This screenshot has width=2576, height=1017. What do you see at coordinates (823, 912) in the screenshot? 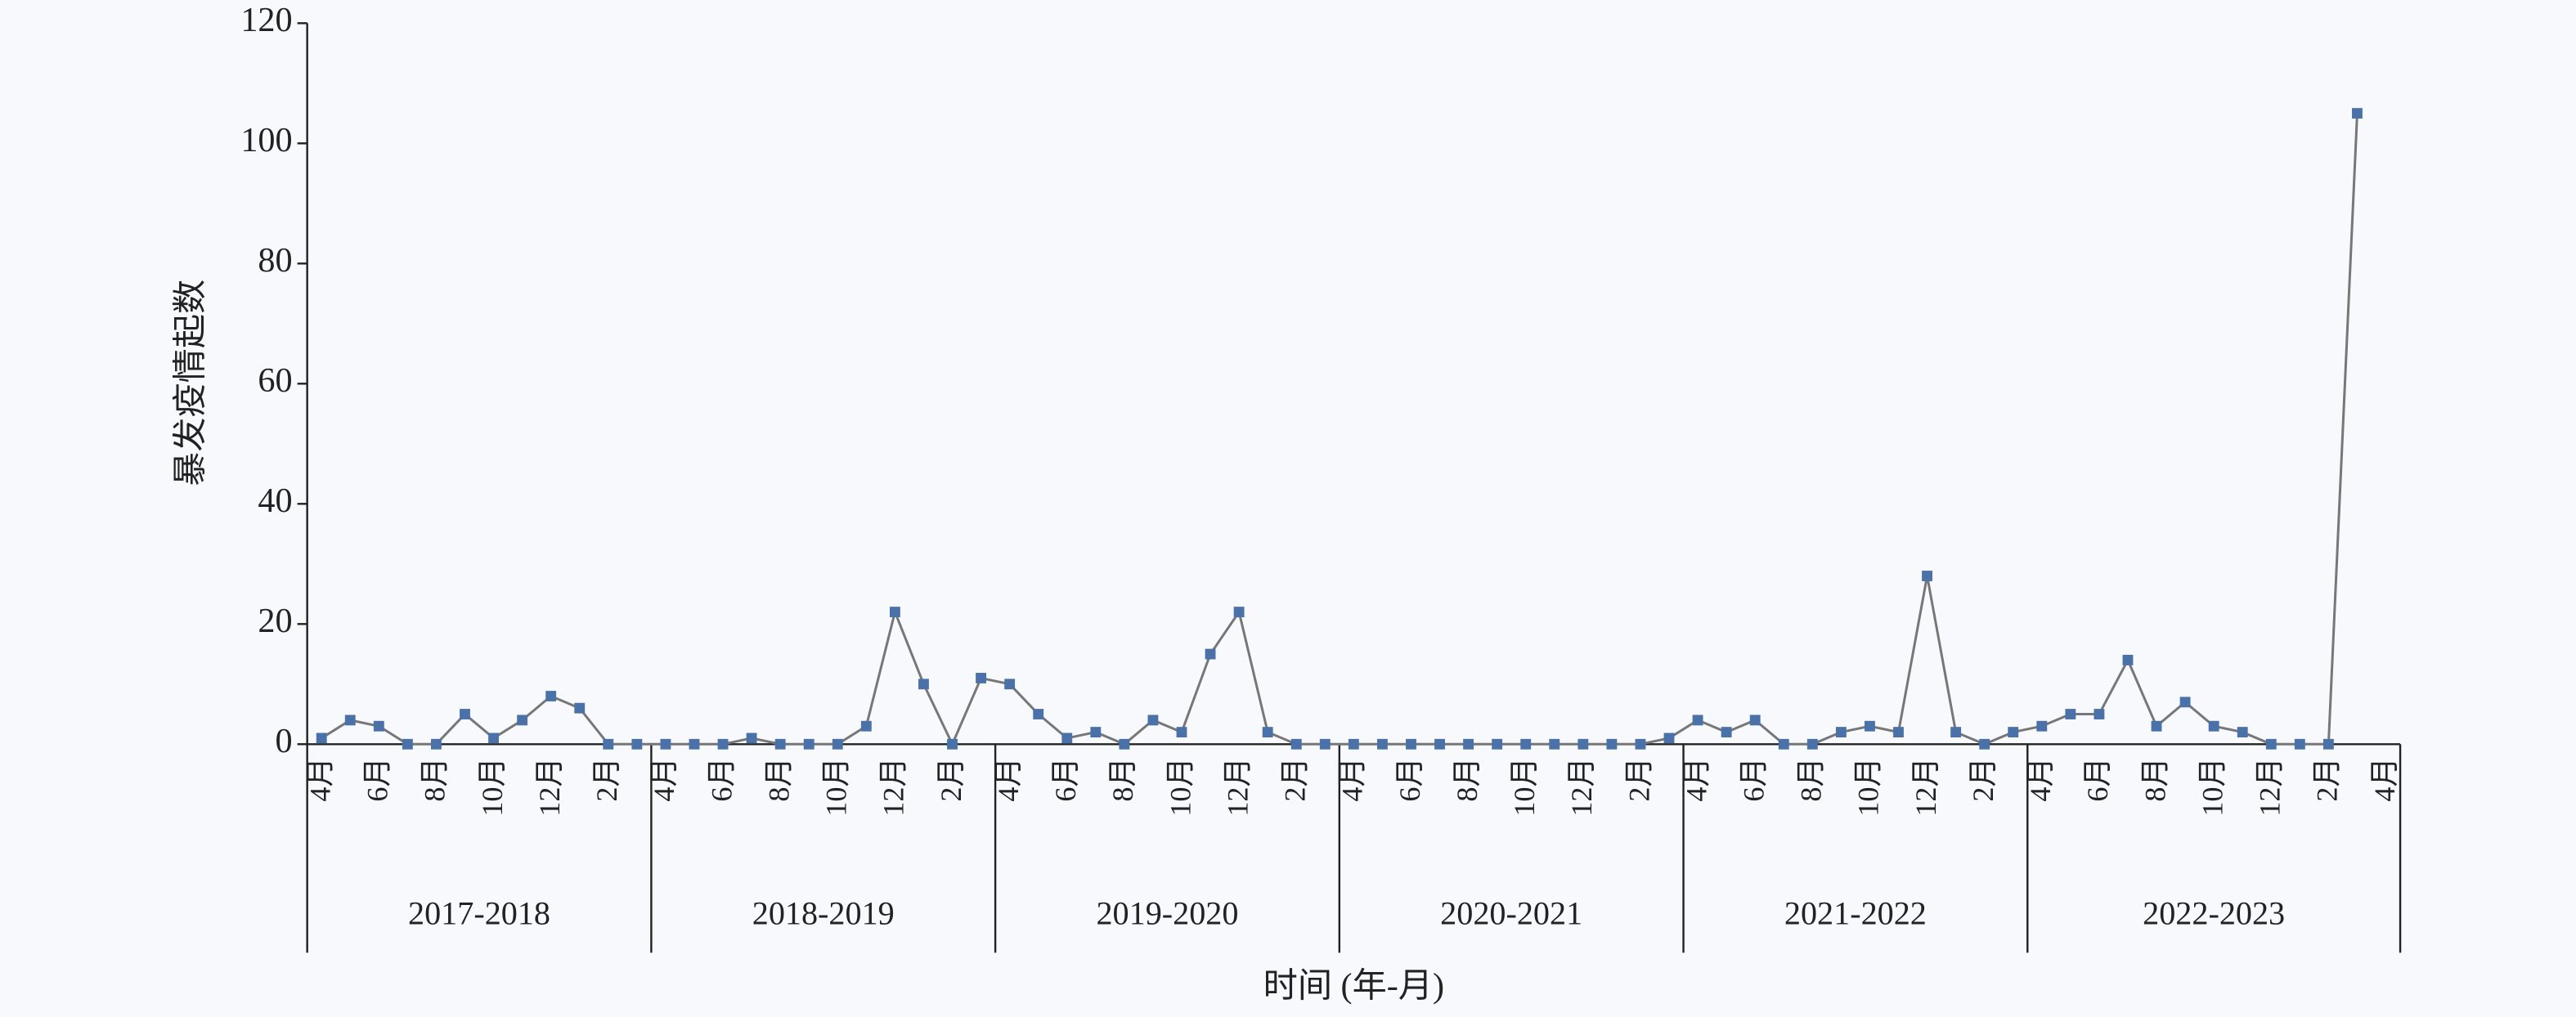
I see `group-label: 2018-2019` at bounding box center [823, 912].